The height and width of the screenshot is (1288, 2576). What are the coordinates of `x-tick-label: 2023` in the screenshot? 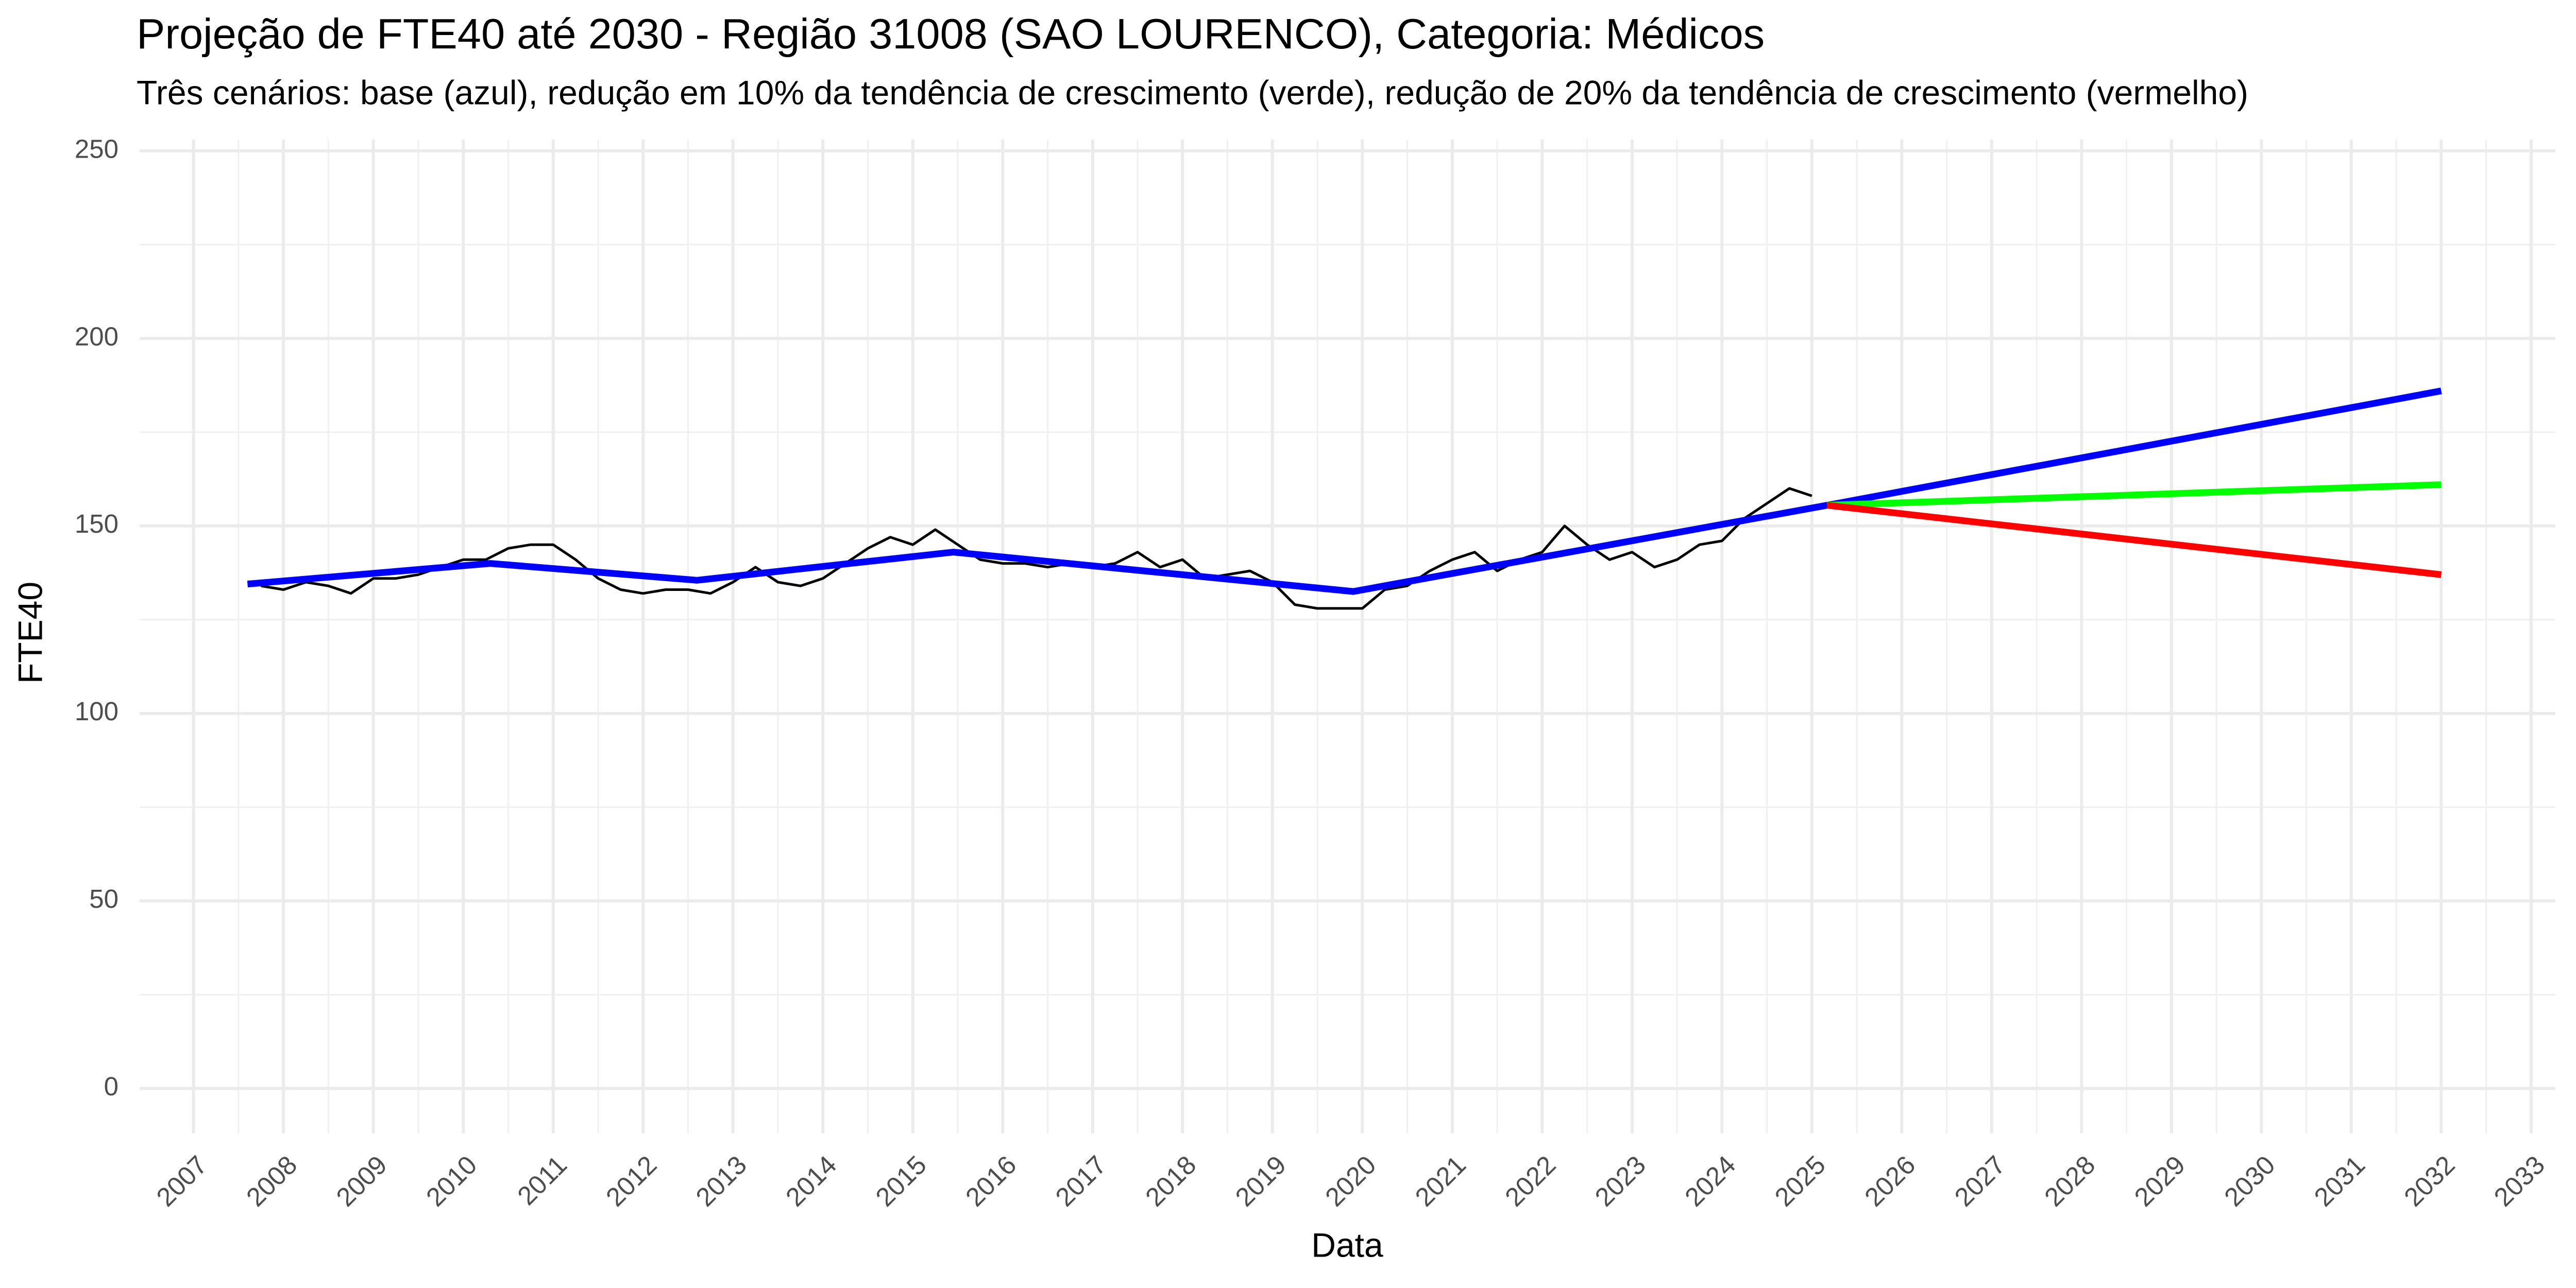 It's located at (1621, 1181).